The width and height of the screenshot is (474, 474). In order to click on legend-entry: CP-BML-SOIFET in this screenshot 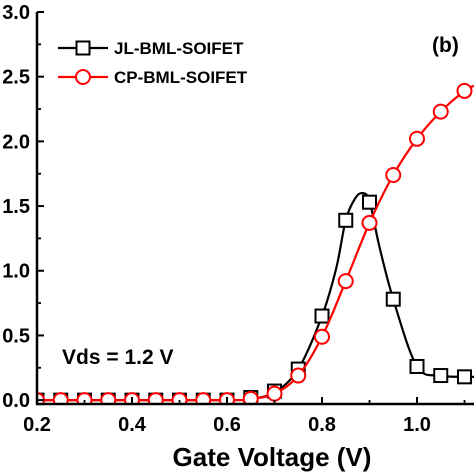, I will do `click(153, 77)`.